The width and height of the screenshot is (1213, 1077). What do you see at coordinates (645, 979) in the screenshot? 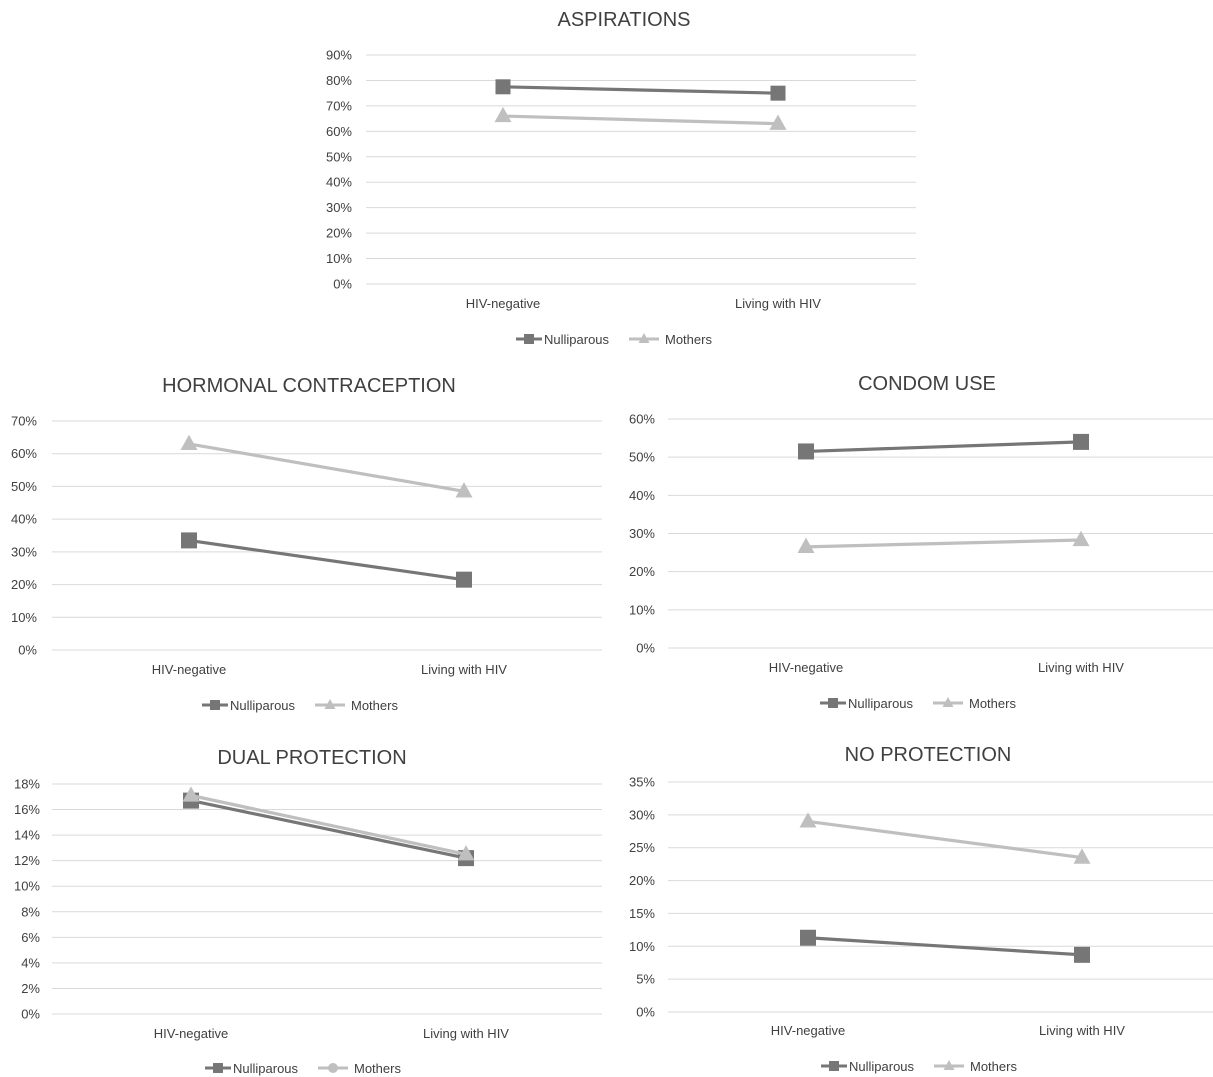
I see `y-tick-label: 5%` at bounding box center [645, 979].